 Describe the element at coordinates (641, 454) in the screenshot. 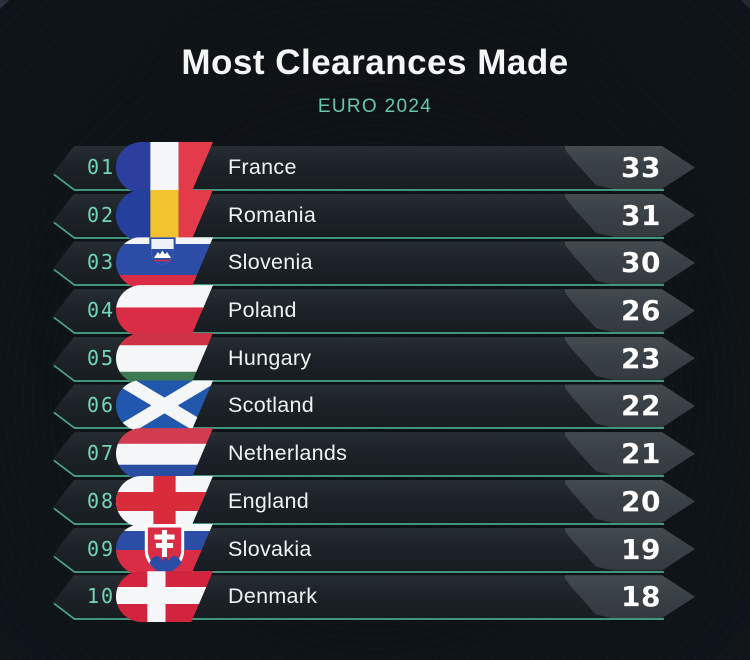

I see `value-label: 21` at that location.